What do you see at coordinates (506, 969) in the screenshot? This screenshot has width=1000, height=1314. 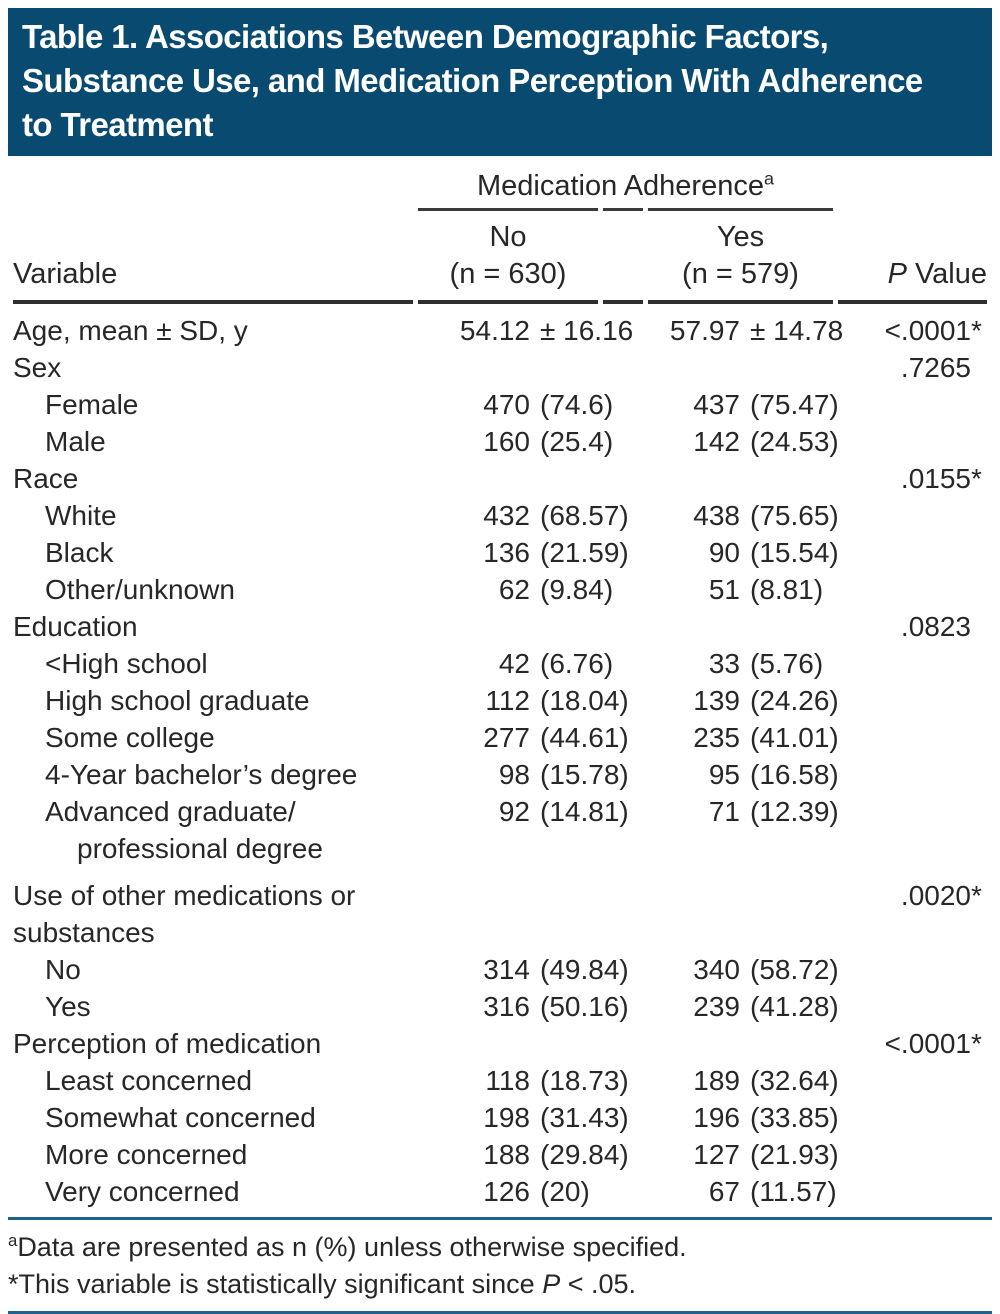 I see `no-count: 314` at bounding box center [506, 969].